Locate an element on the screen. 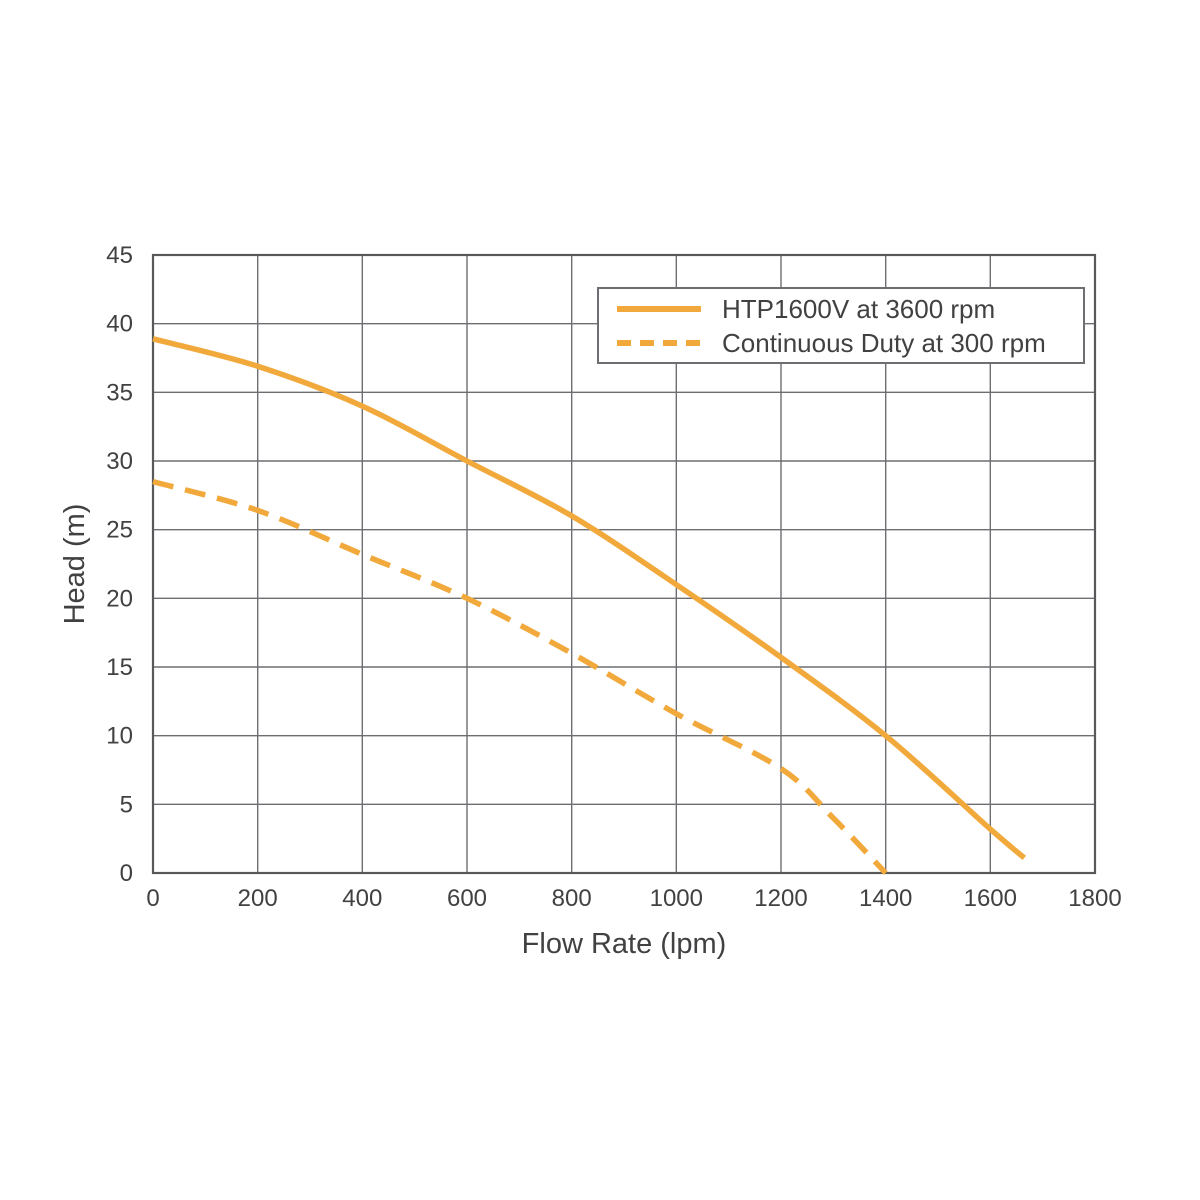  x-tick-label: 800 is located at coordinates (572, 898).